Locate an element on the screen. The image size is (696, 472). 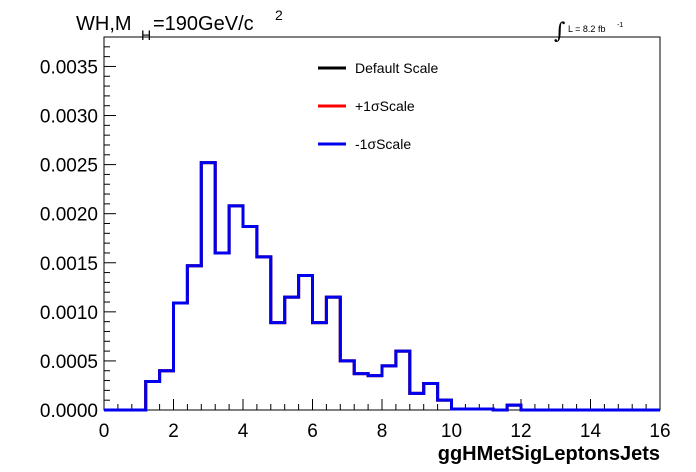
x-tick-label: 4 is located at coordinates (243, 431).